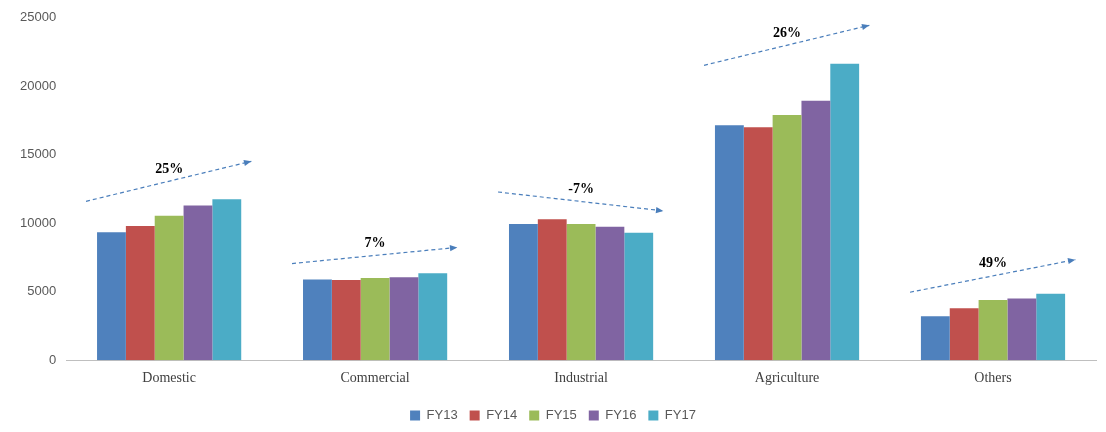 The width and height of the screenshot is (1106, 432). I want to click on legend-label: FY17, so click(680, 415).